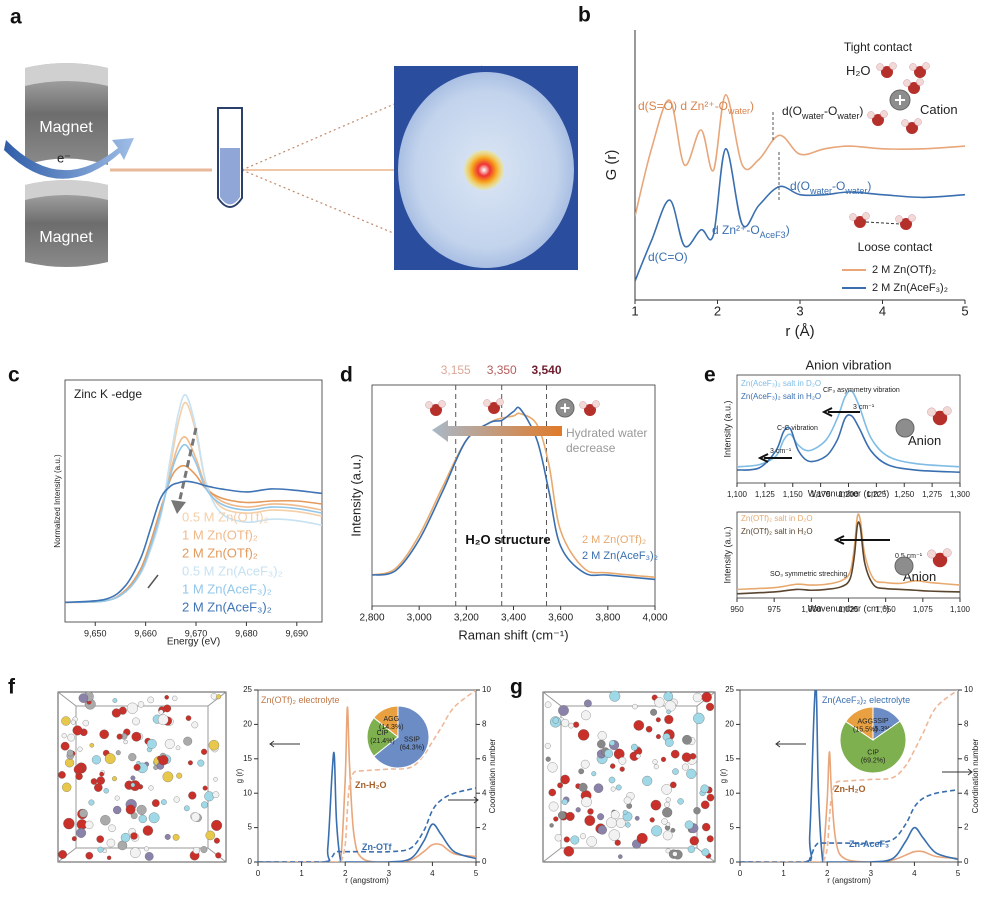 This screenshot has width=987, height=902. I want to click on x-tick-label: 3,600, so click(560, 618).